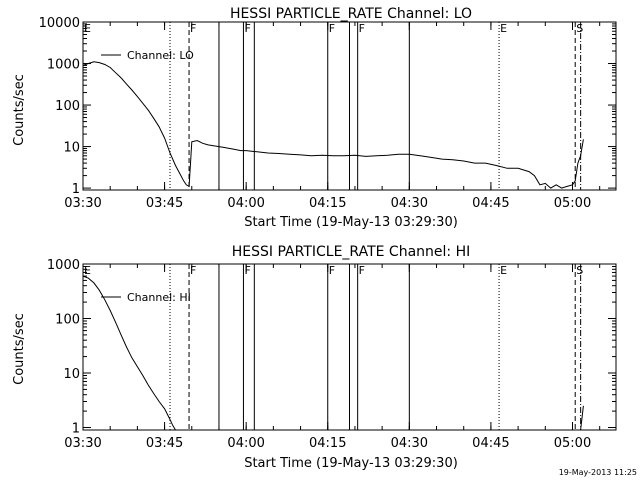 Image resolution: width=640 pixels, height=484 pixels. What do you see at coordinates (598, 472) in the screenshot?
I see `footer-timestamp: 19-May-2013 11:25` at bounding box center [598, 472].